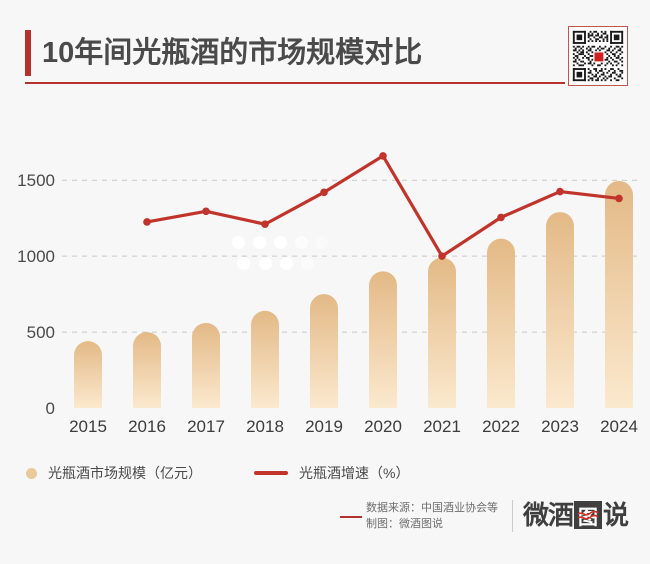  Describe the element at coordinates (536, 515) in the screenshot. I see `brand-char-1: 微` at that location.